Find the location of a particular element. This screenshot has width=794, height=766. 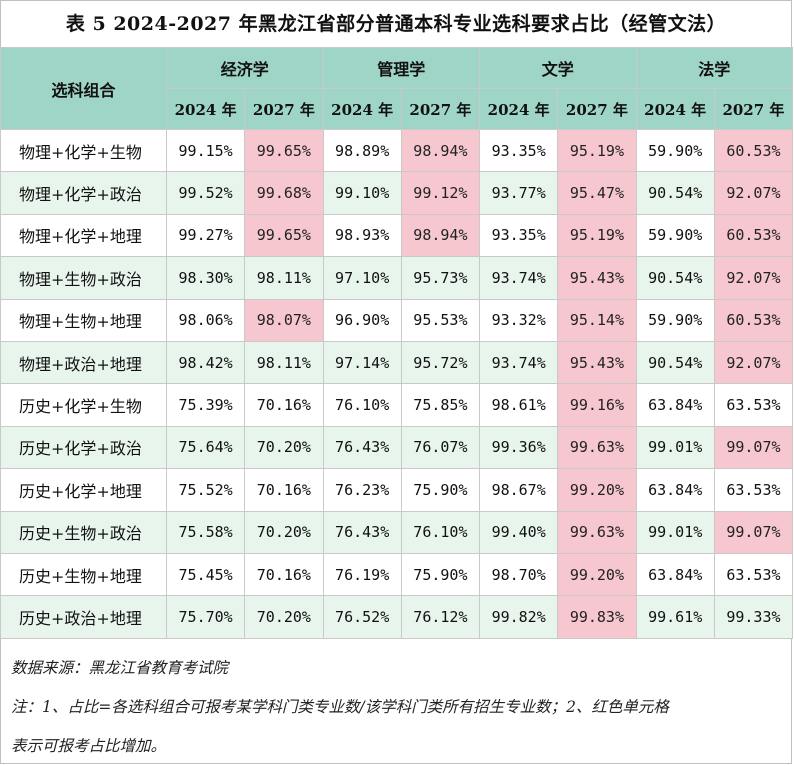

value-cell: 98.42% is located at coordinates (205, 362).